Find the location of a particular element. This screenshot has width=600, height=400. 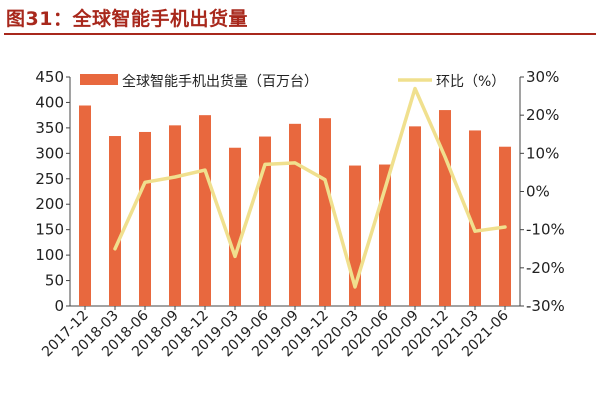

y-left-tick-label: 400 is located at coordinates (49, 102).